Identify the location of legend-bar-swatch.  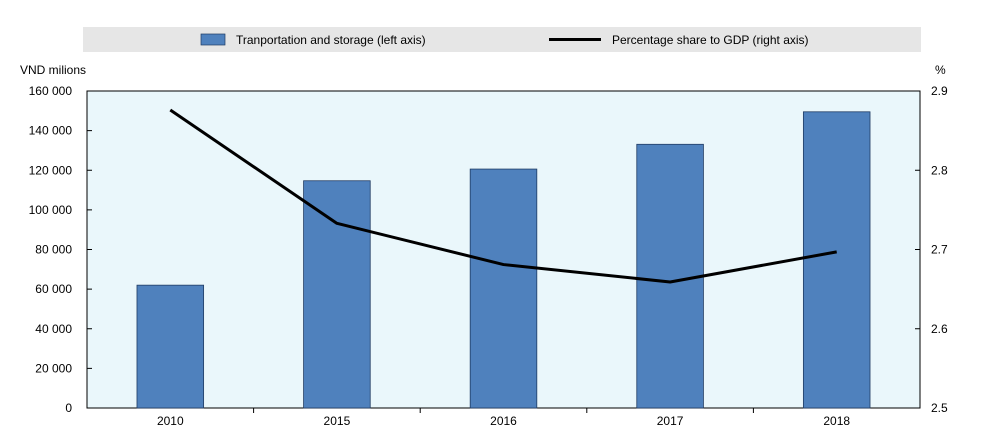
(213, 39).